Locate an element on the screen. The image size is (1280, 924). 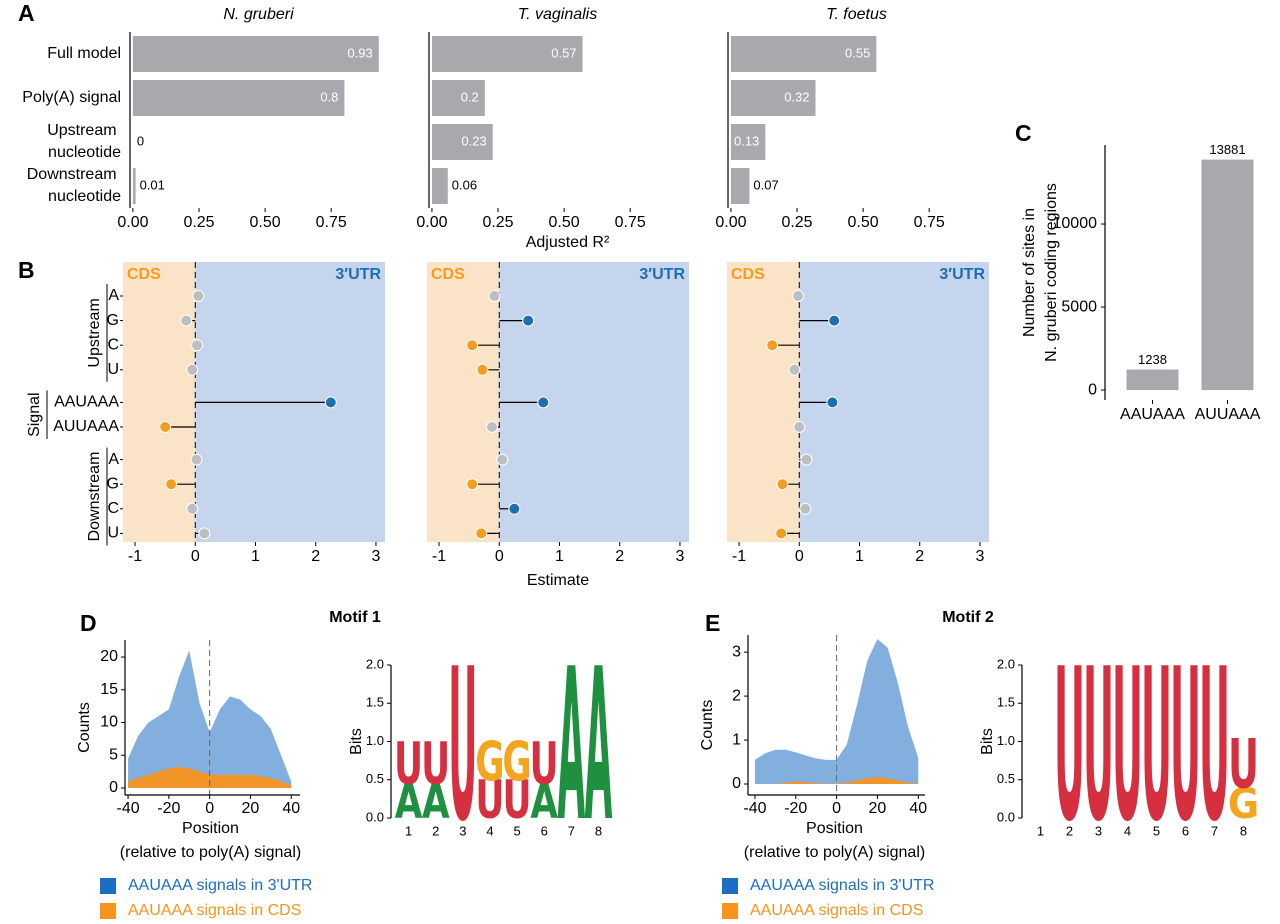
x-tick-label: 5 is located at coordinates (516, 830).